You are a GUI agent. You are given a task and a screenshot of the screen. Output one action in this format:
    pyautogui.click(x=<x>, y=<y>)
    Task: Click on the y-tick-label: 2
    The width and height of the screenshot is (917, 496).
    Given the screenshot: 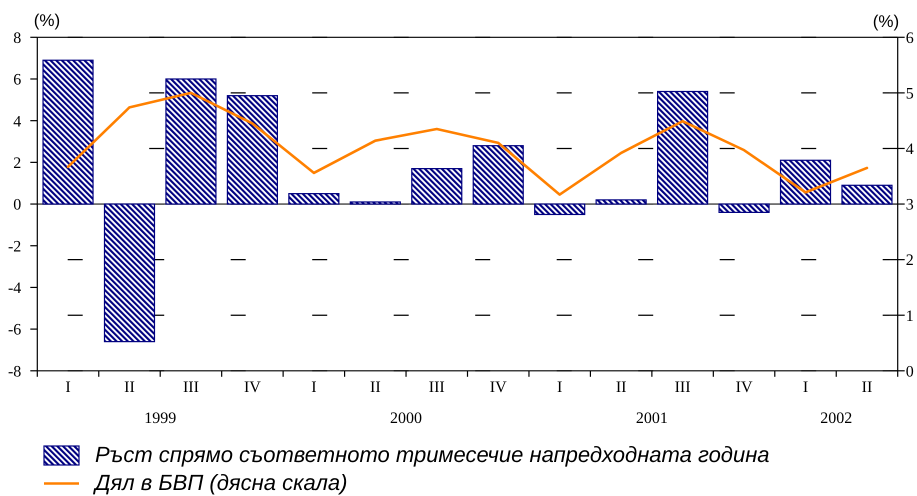 What is the action you would take?
    pyautogui.click(x=17, y=163)
    